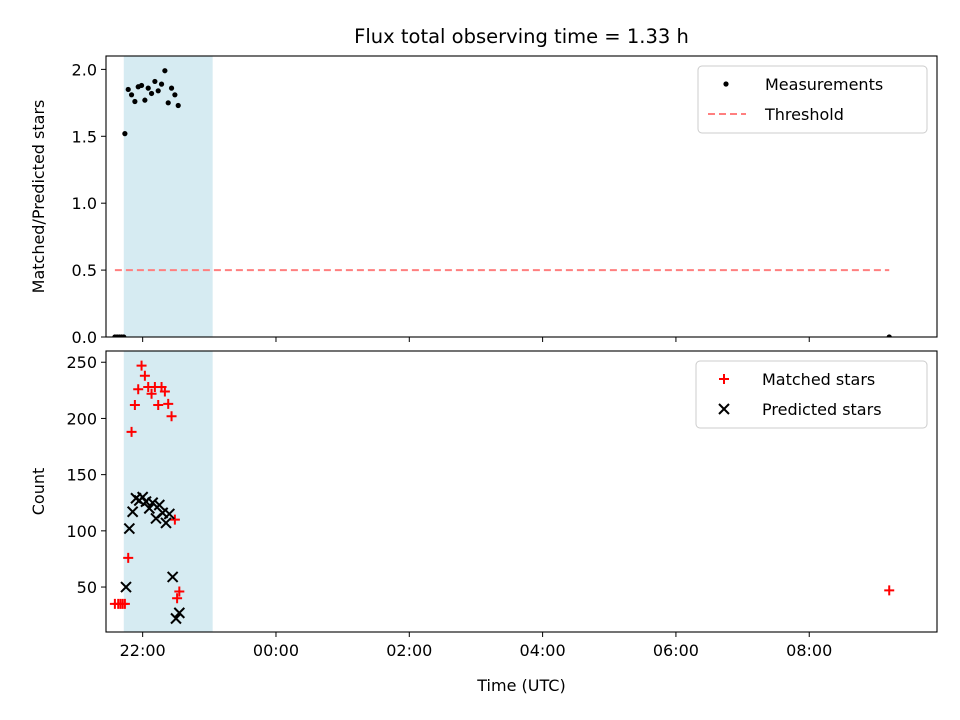 The width and height of the screenshot is (960, 720). Describe the element at coordinates (84, 69) in the screenshot. I see `y-tick-label: 2.0` at that location.